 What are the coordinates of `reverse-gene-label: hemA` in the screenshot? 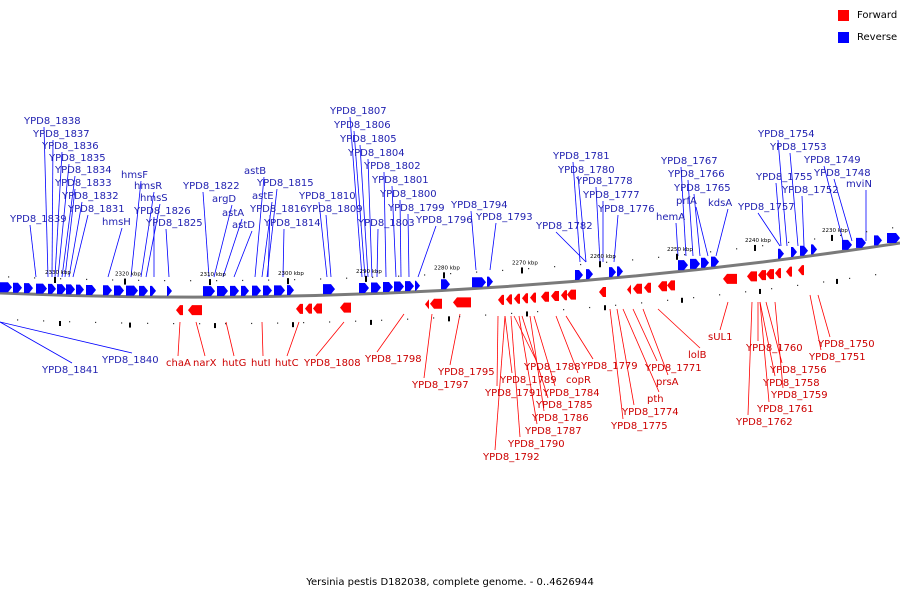 It's located at (670, 217).